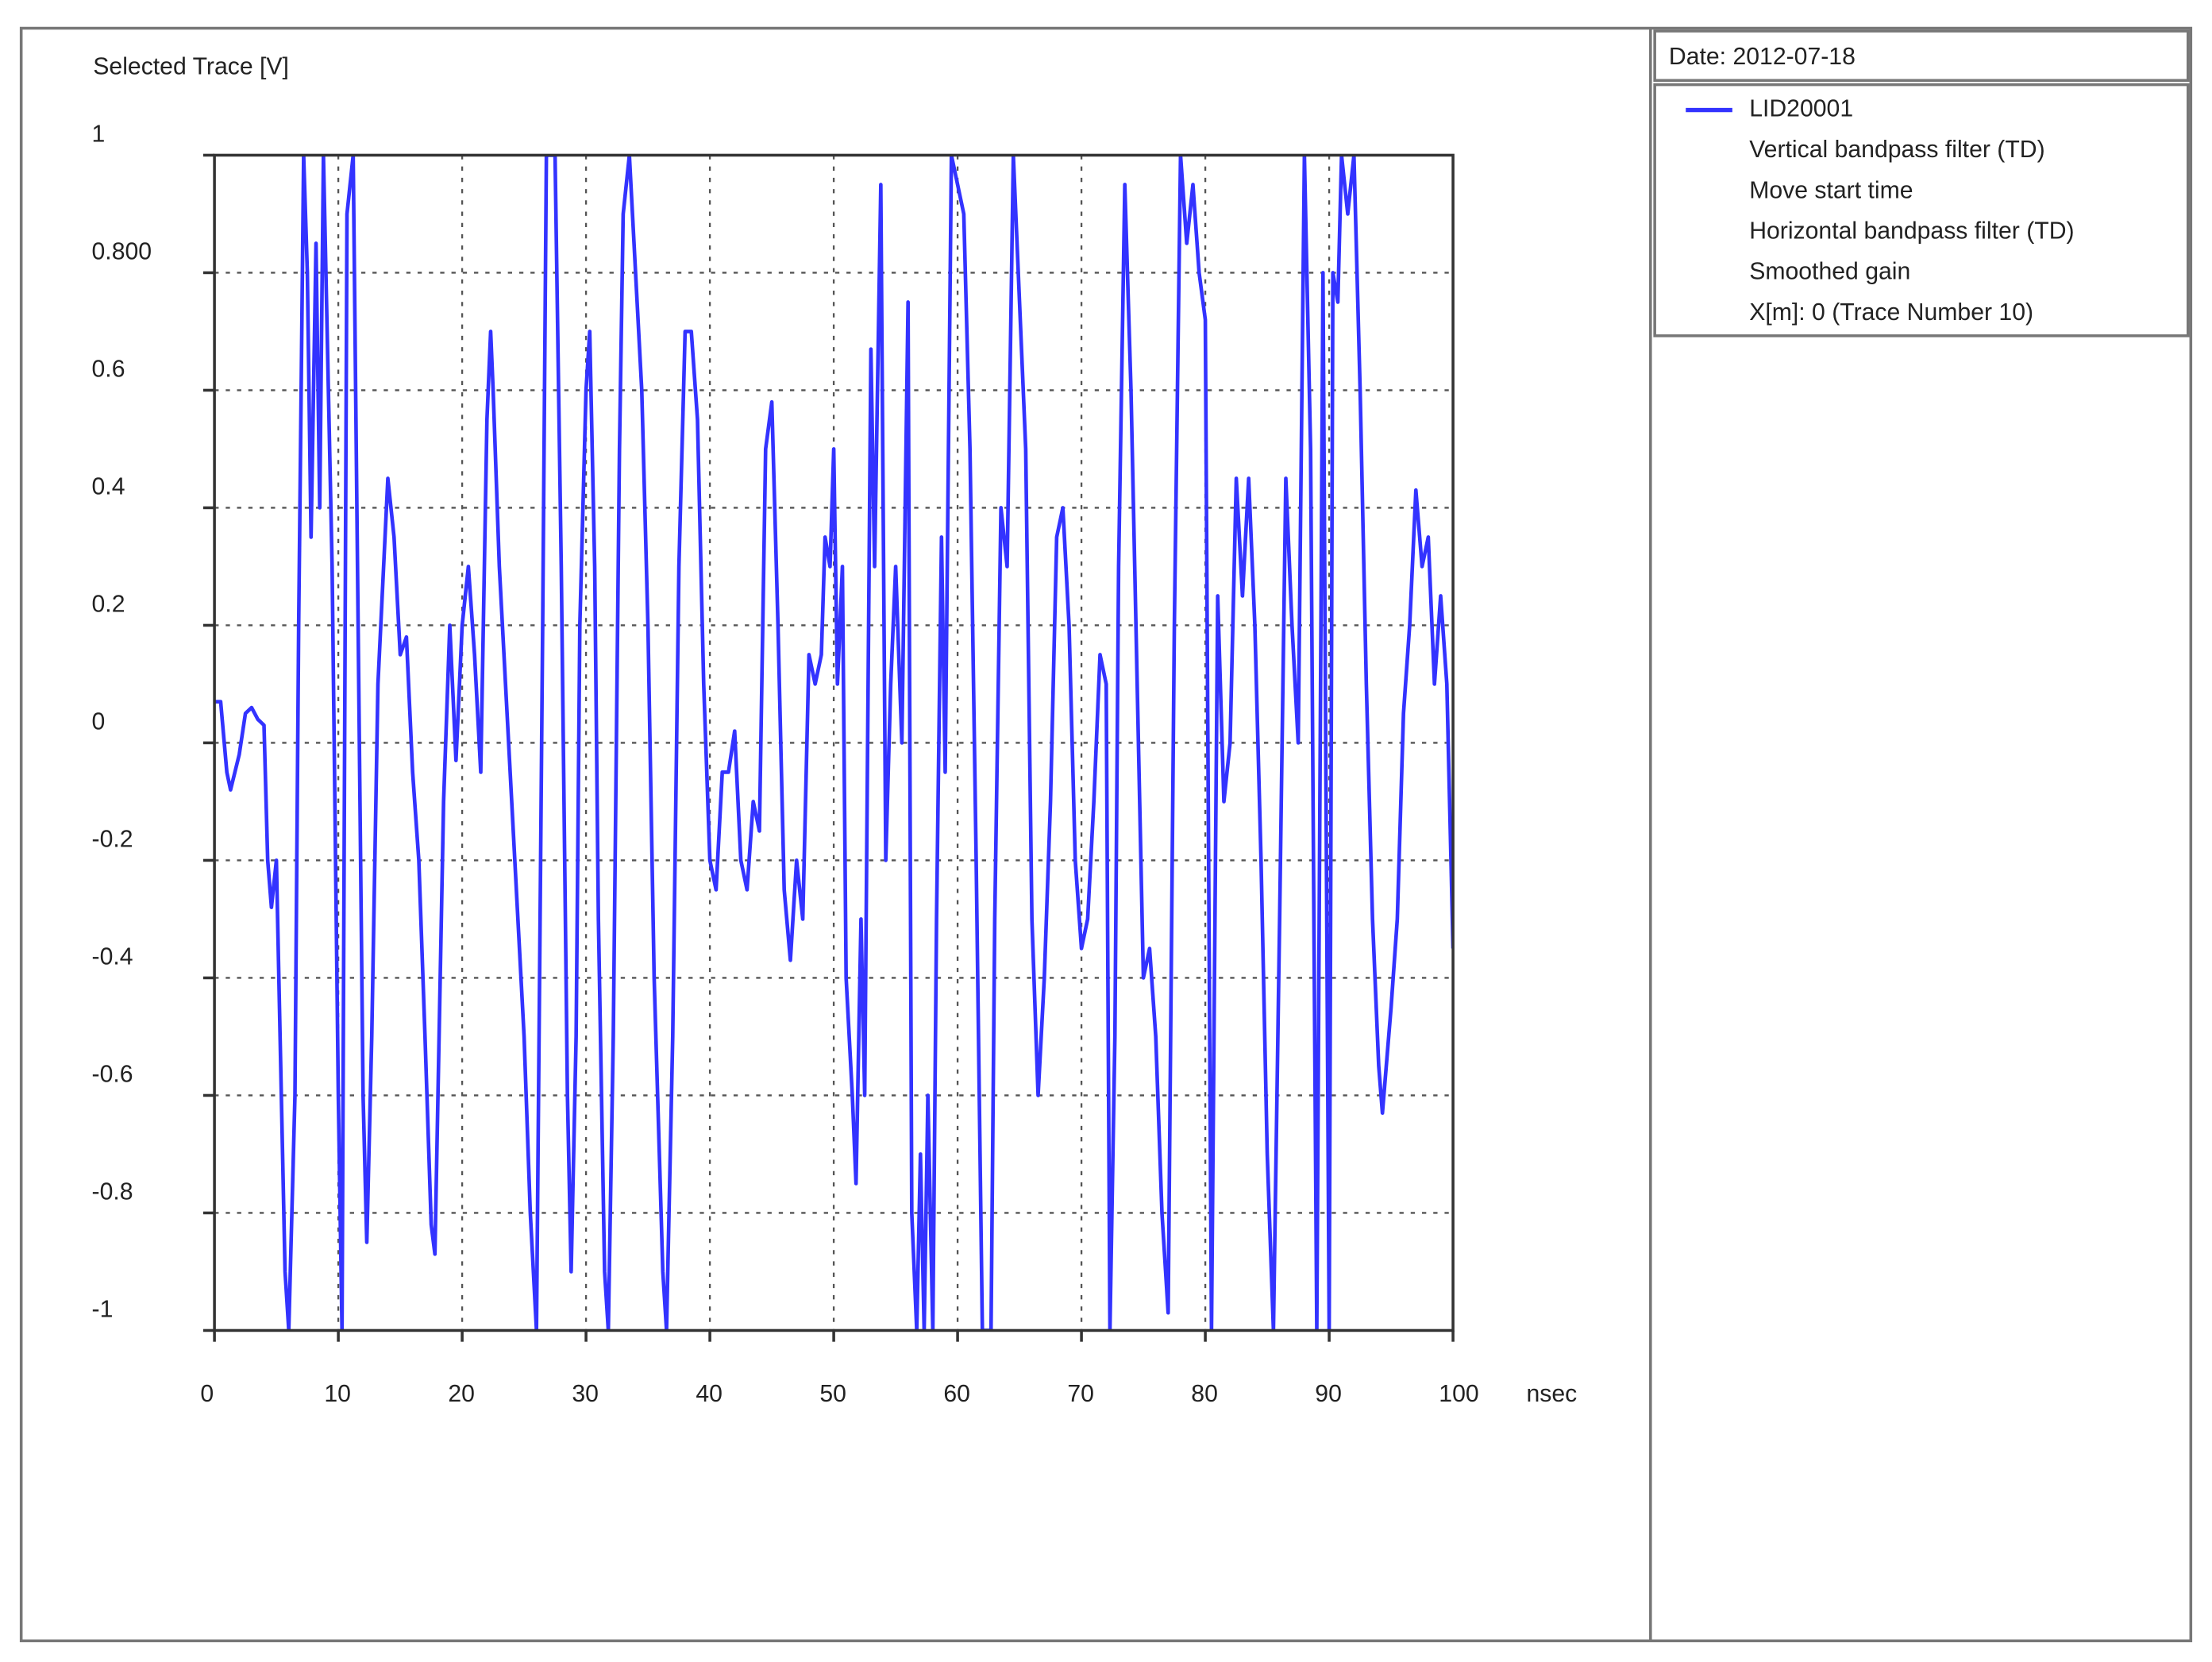 This screenshot has height=1662, width=2212. I want to click on x-tick-label: 0, so click(207, 1394).